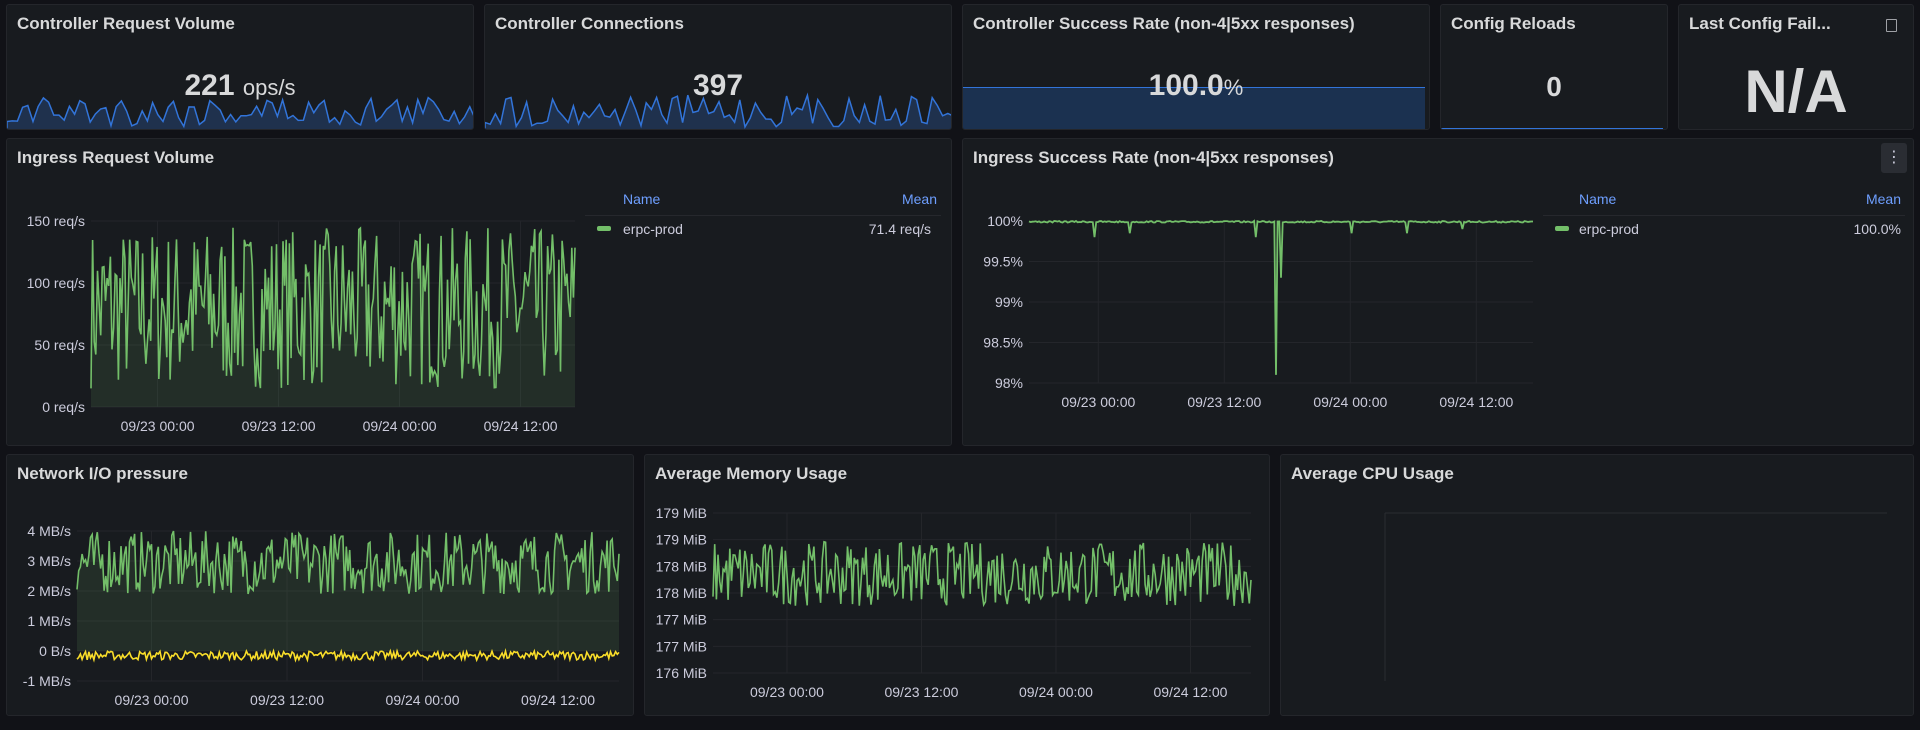  What do you see at coordinates (1194, 108) in the screenshot?
I see `success-rate-area` at bounding box center [1194, 108].